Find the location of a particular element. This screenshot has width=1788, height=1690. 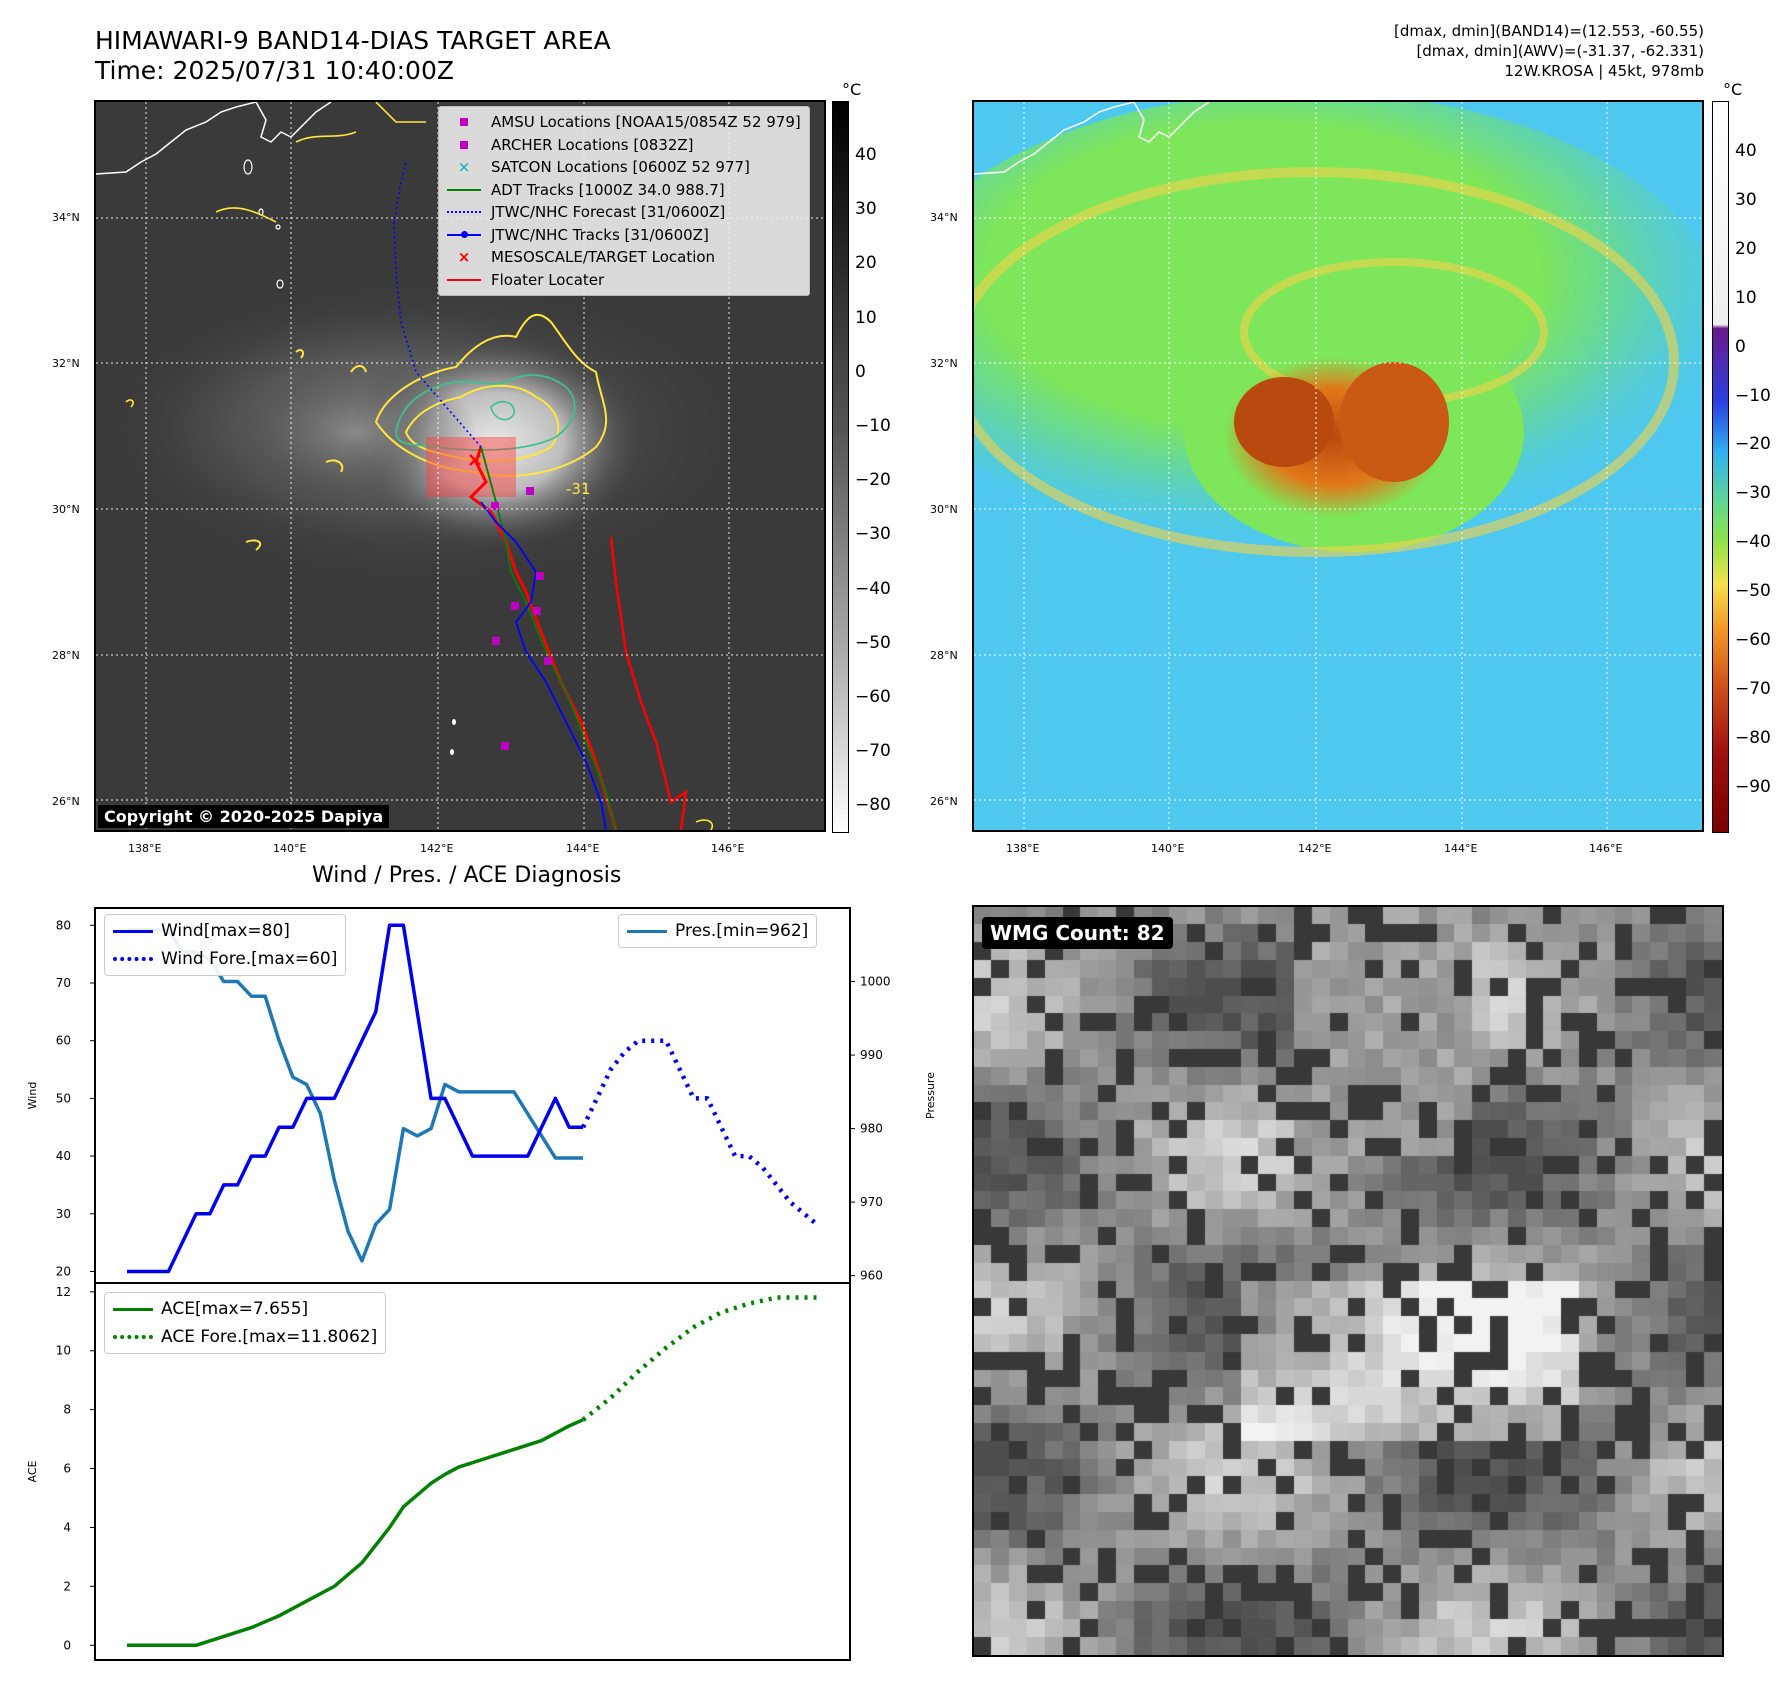

y-right-tick-label: 990 is located at coordinates (871, 1055).